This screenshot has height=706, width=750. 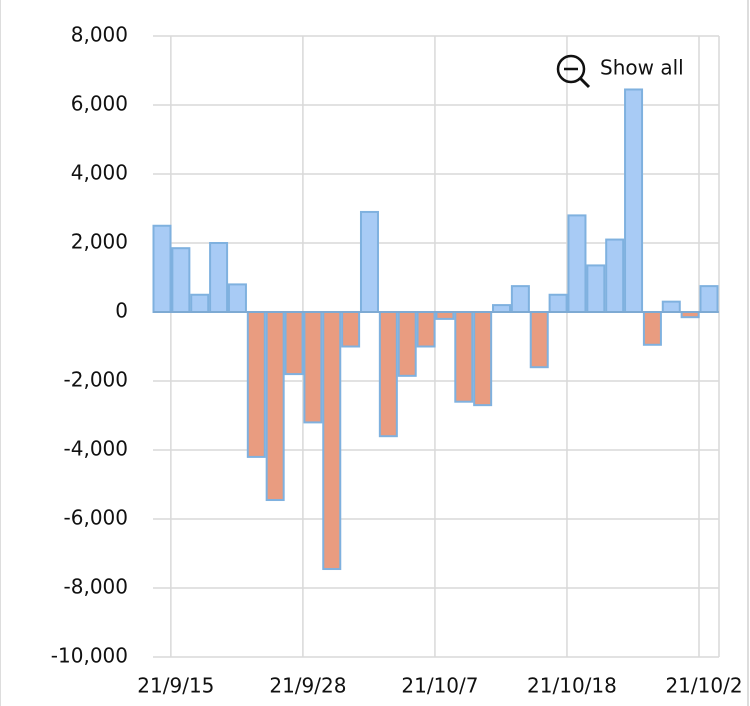 What do you see at coordinates (99, 242) in the screenshot?
I see `y-tick-label: 2,000` at bounding box center [99, 242].